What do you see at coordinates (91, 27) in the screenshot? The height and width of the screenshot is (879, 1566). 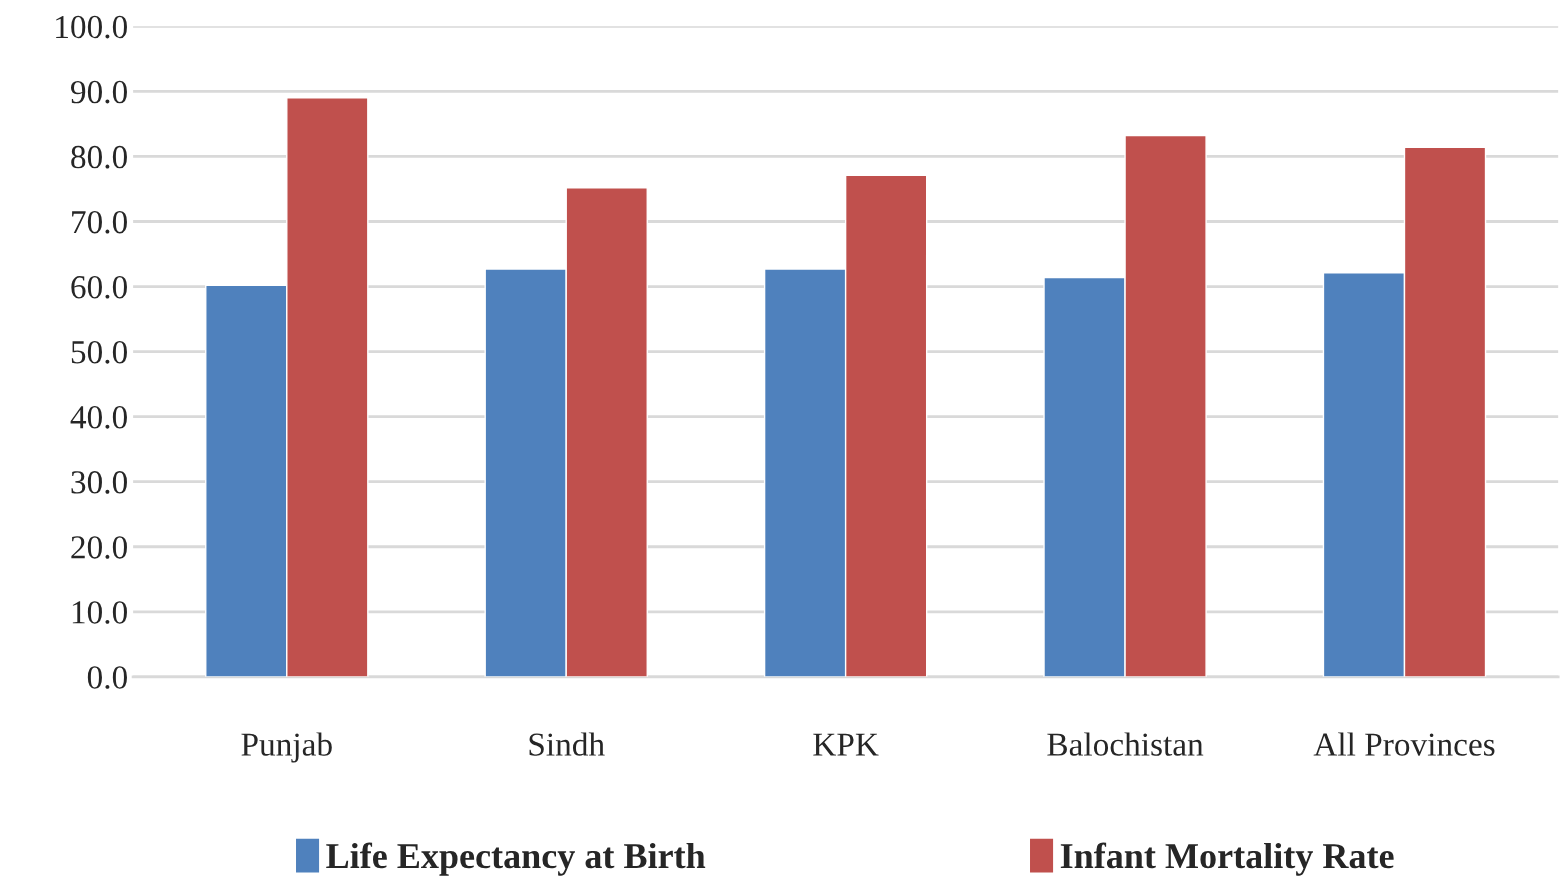 I see `y-tick-label: 100.0` at bounding box center [91, 27].